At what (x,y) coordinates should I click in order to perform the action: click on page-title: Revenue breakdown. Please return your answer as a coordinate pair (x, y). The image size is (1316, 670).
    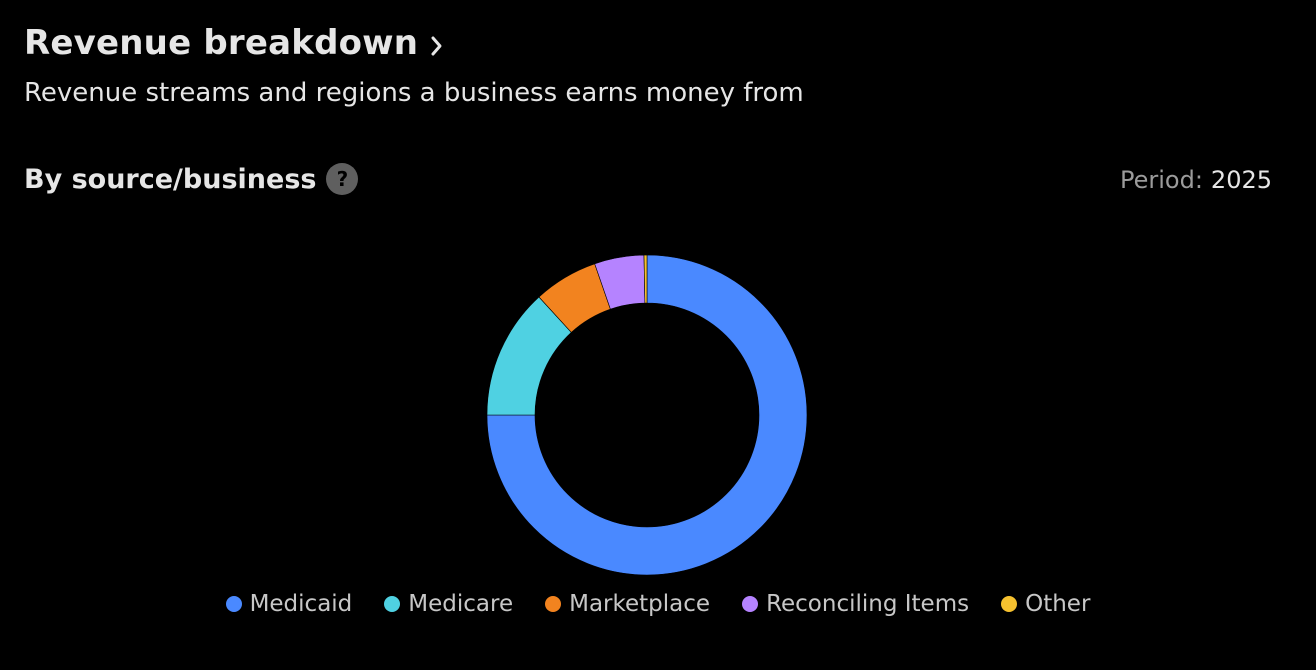
    Looking at the image, I should click on (221, 43).